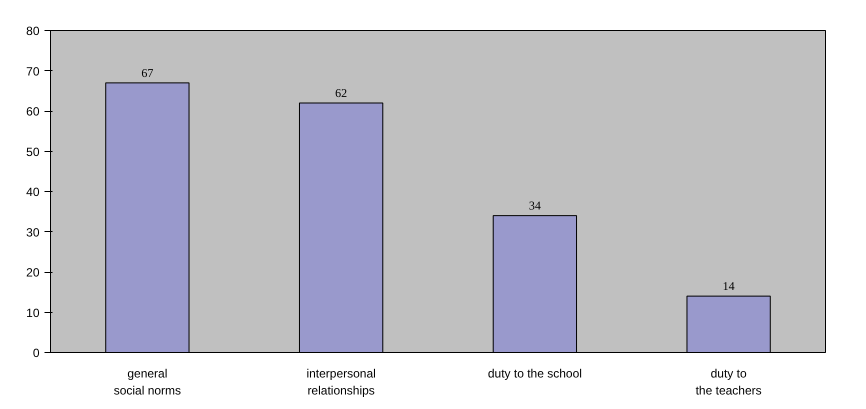 The height and width of the screenshot is (409, 866). What do you see at coordinates (341, 93) in the screenshot?
I see `data-label: 62` at bounding box center [341, 93].